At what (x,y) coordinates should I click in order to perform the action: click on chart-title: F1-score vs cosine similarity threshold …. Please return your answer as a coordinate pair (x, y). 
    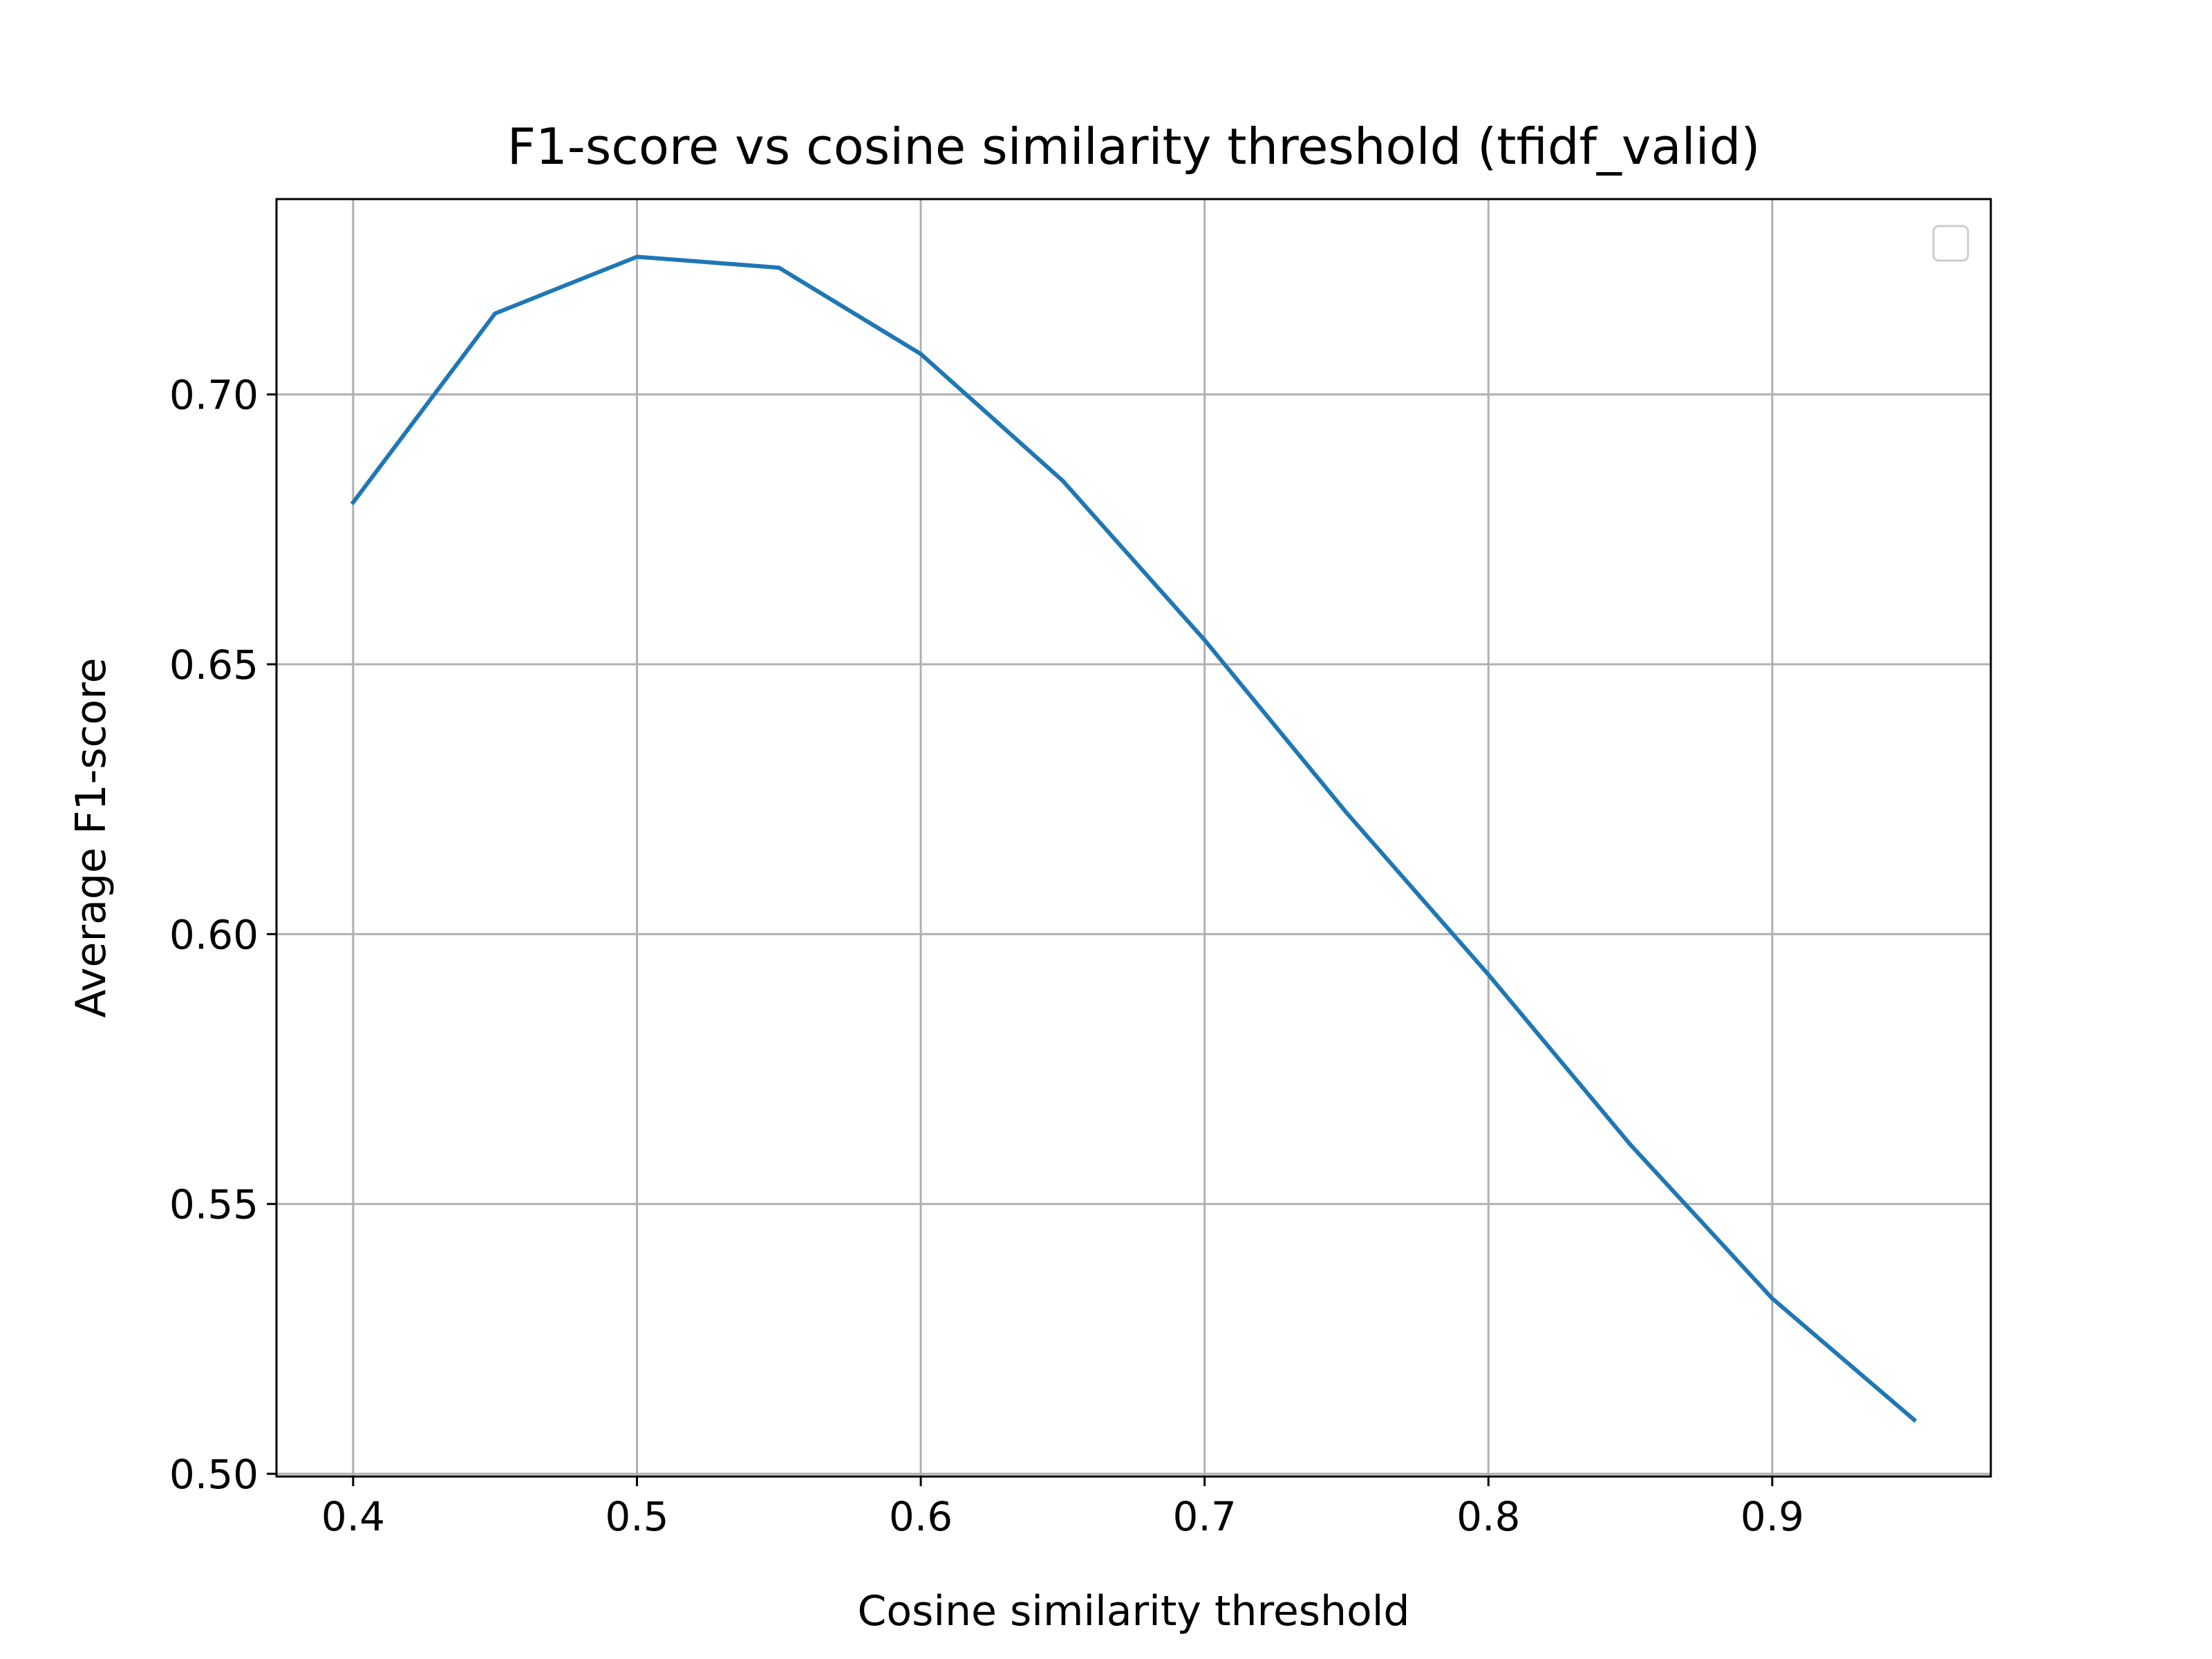
    Looking at the image, I should click on (1134, 147).